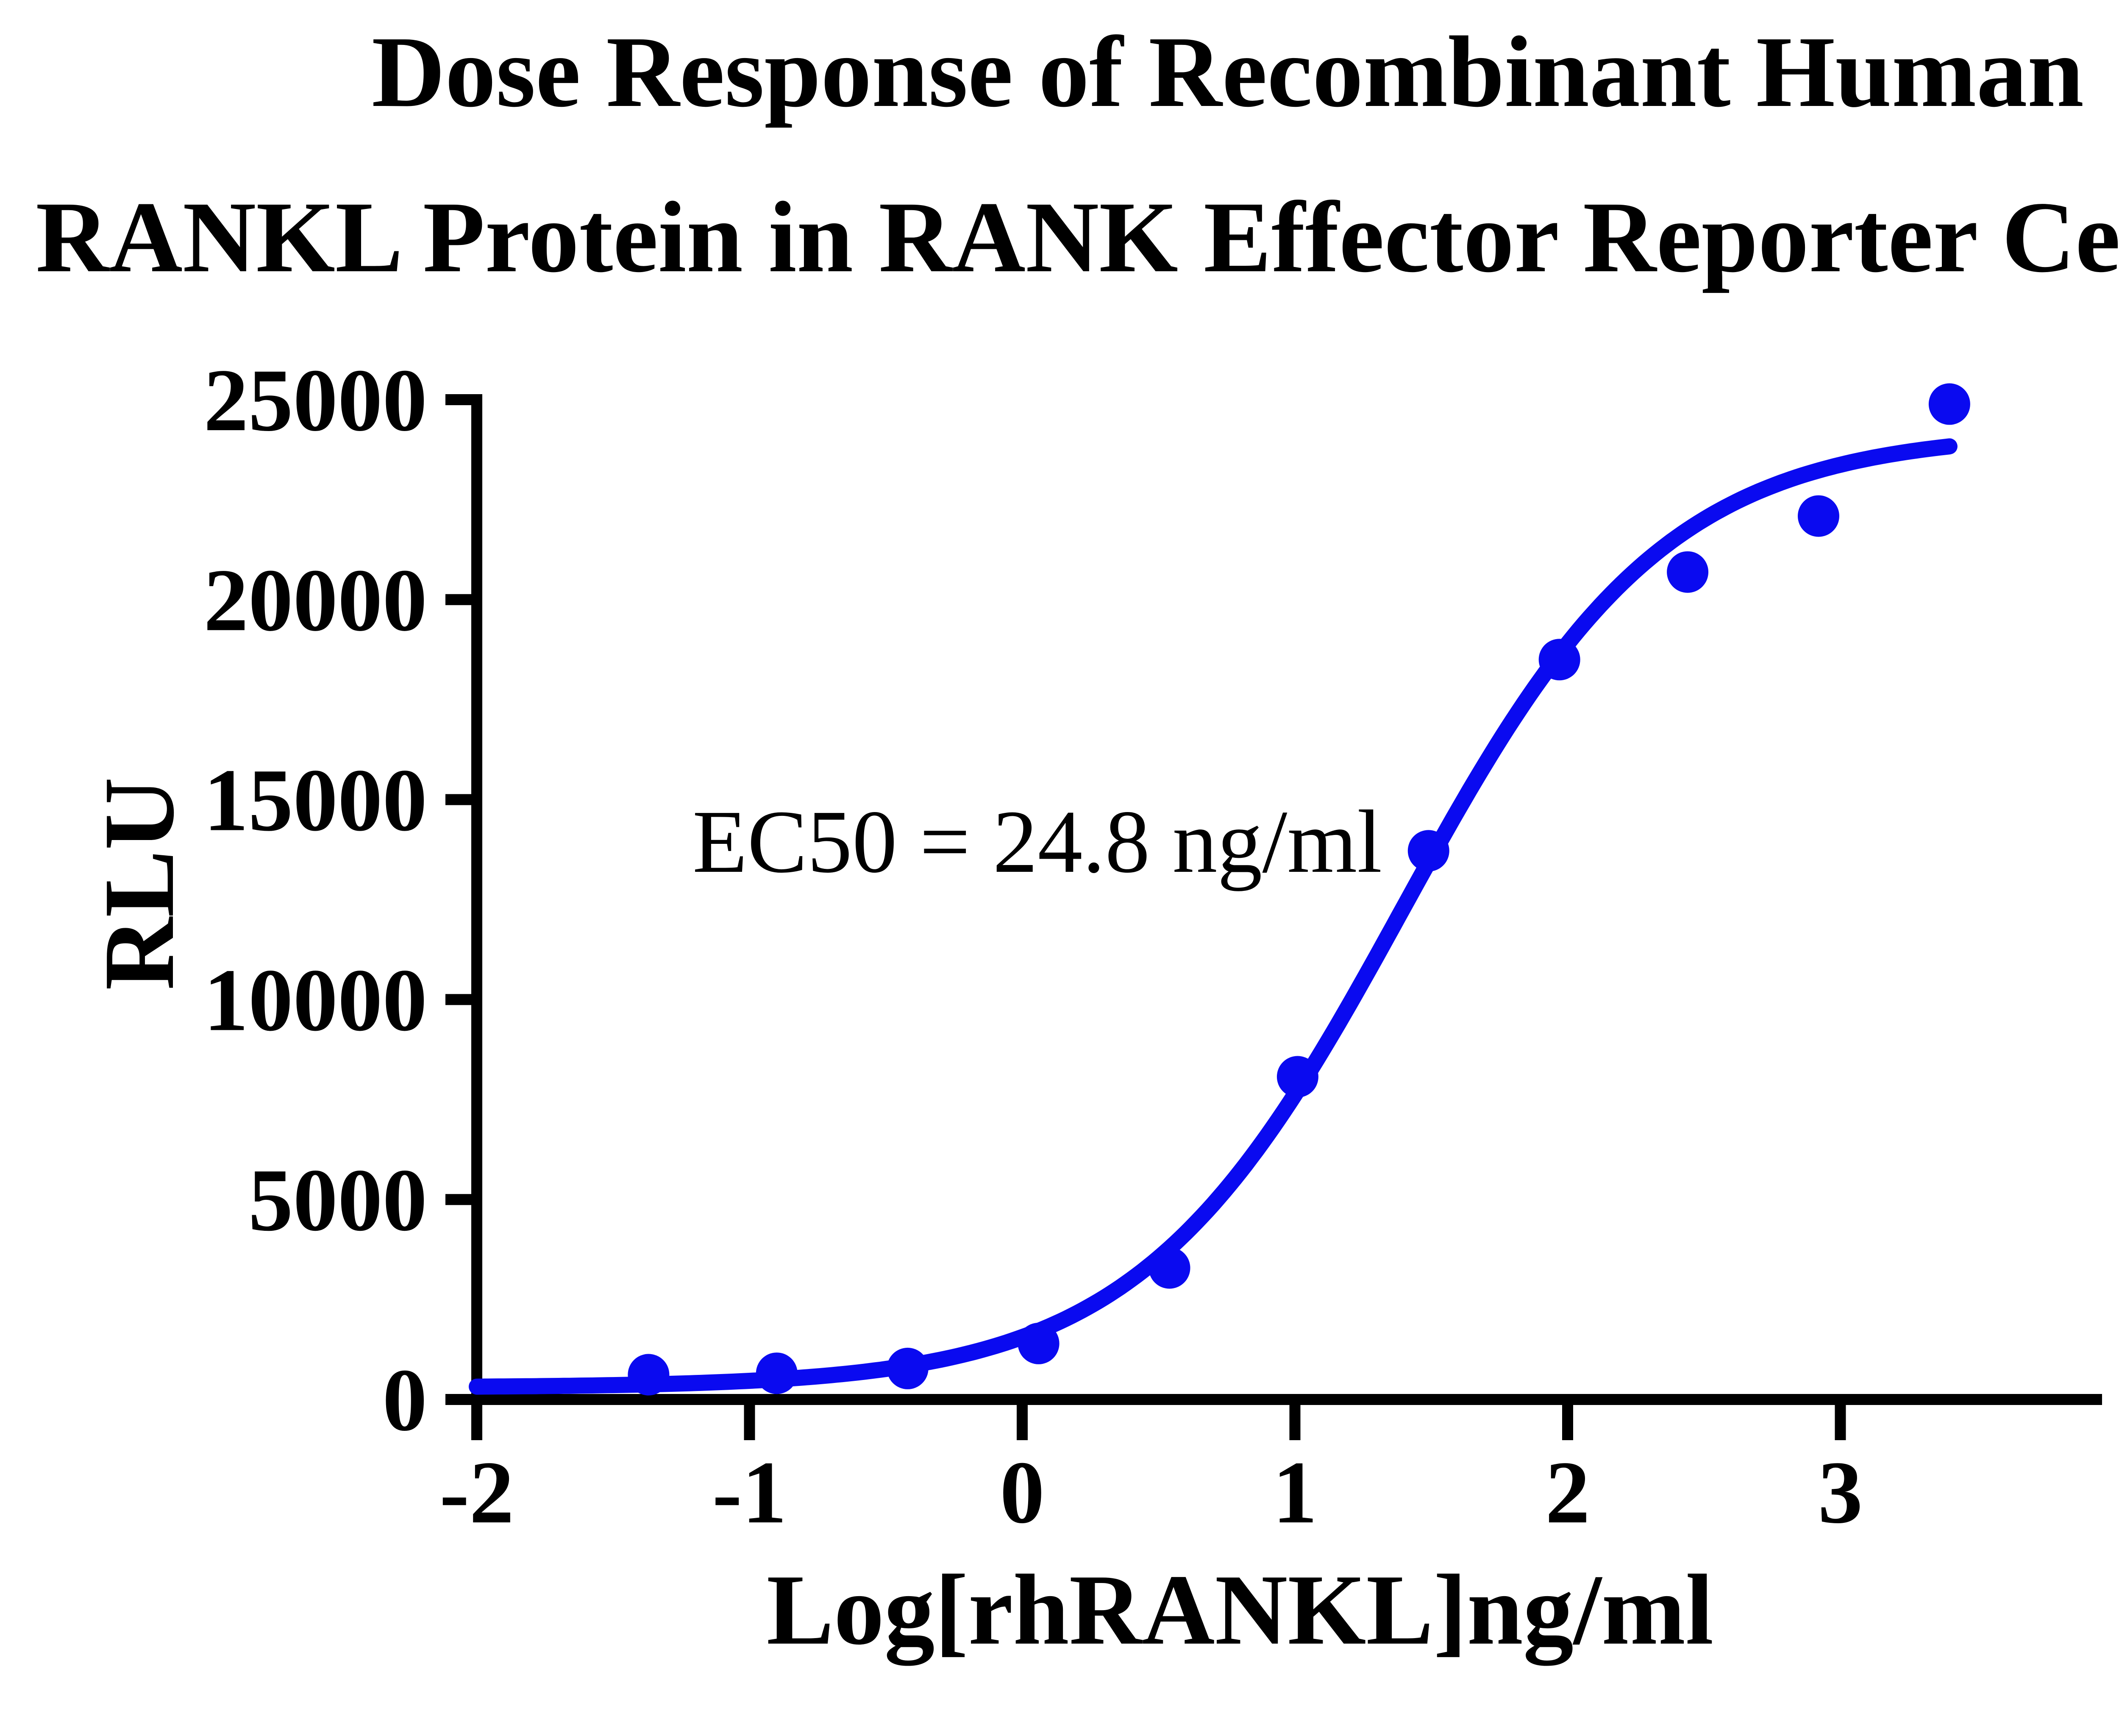 This screenshot has width=2119, height=1736. I want to click on y-tick-label: 20000, so click(316, 600).